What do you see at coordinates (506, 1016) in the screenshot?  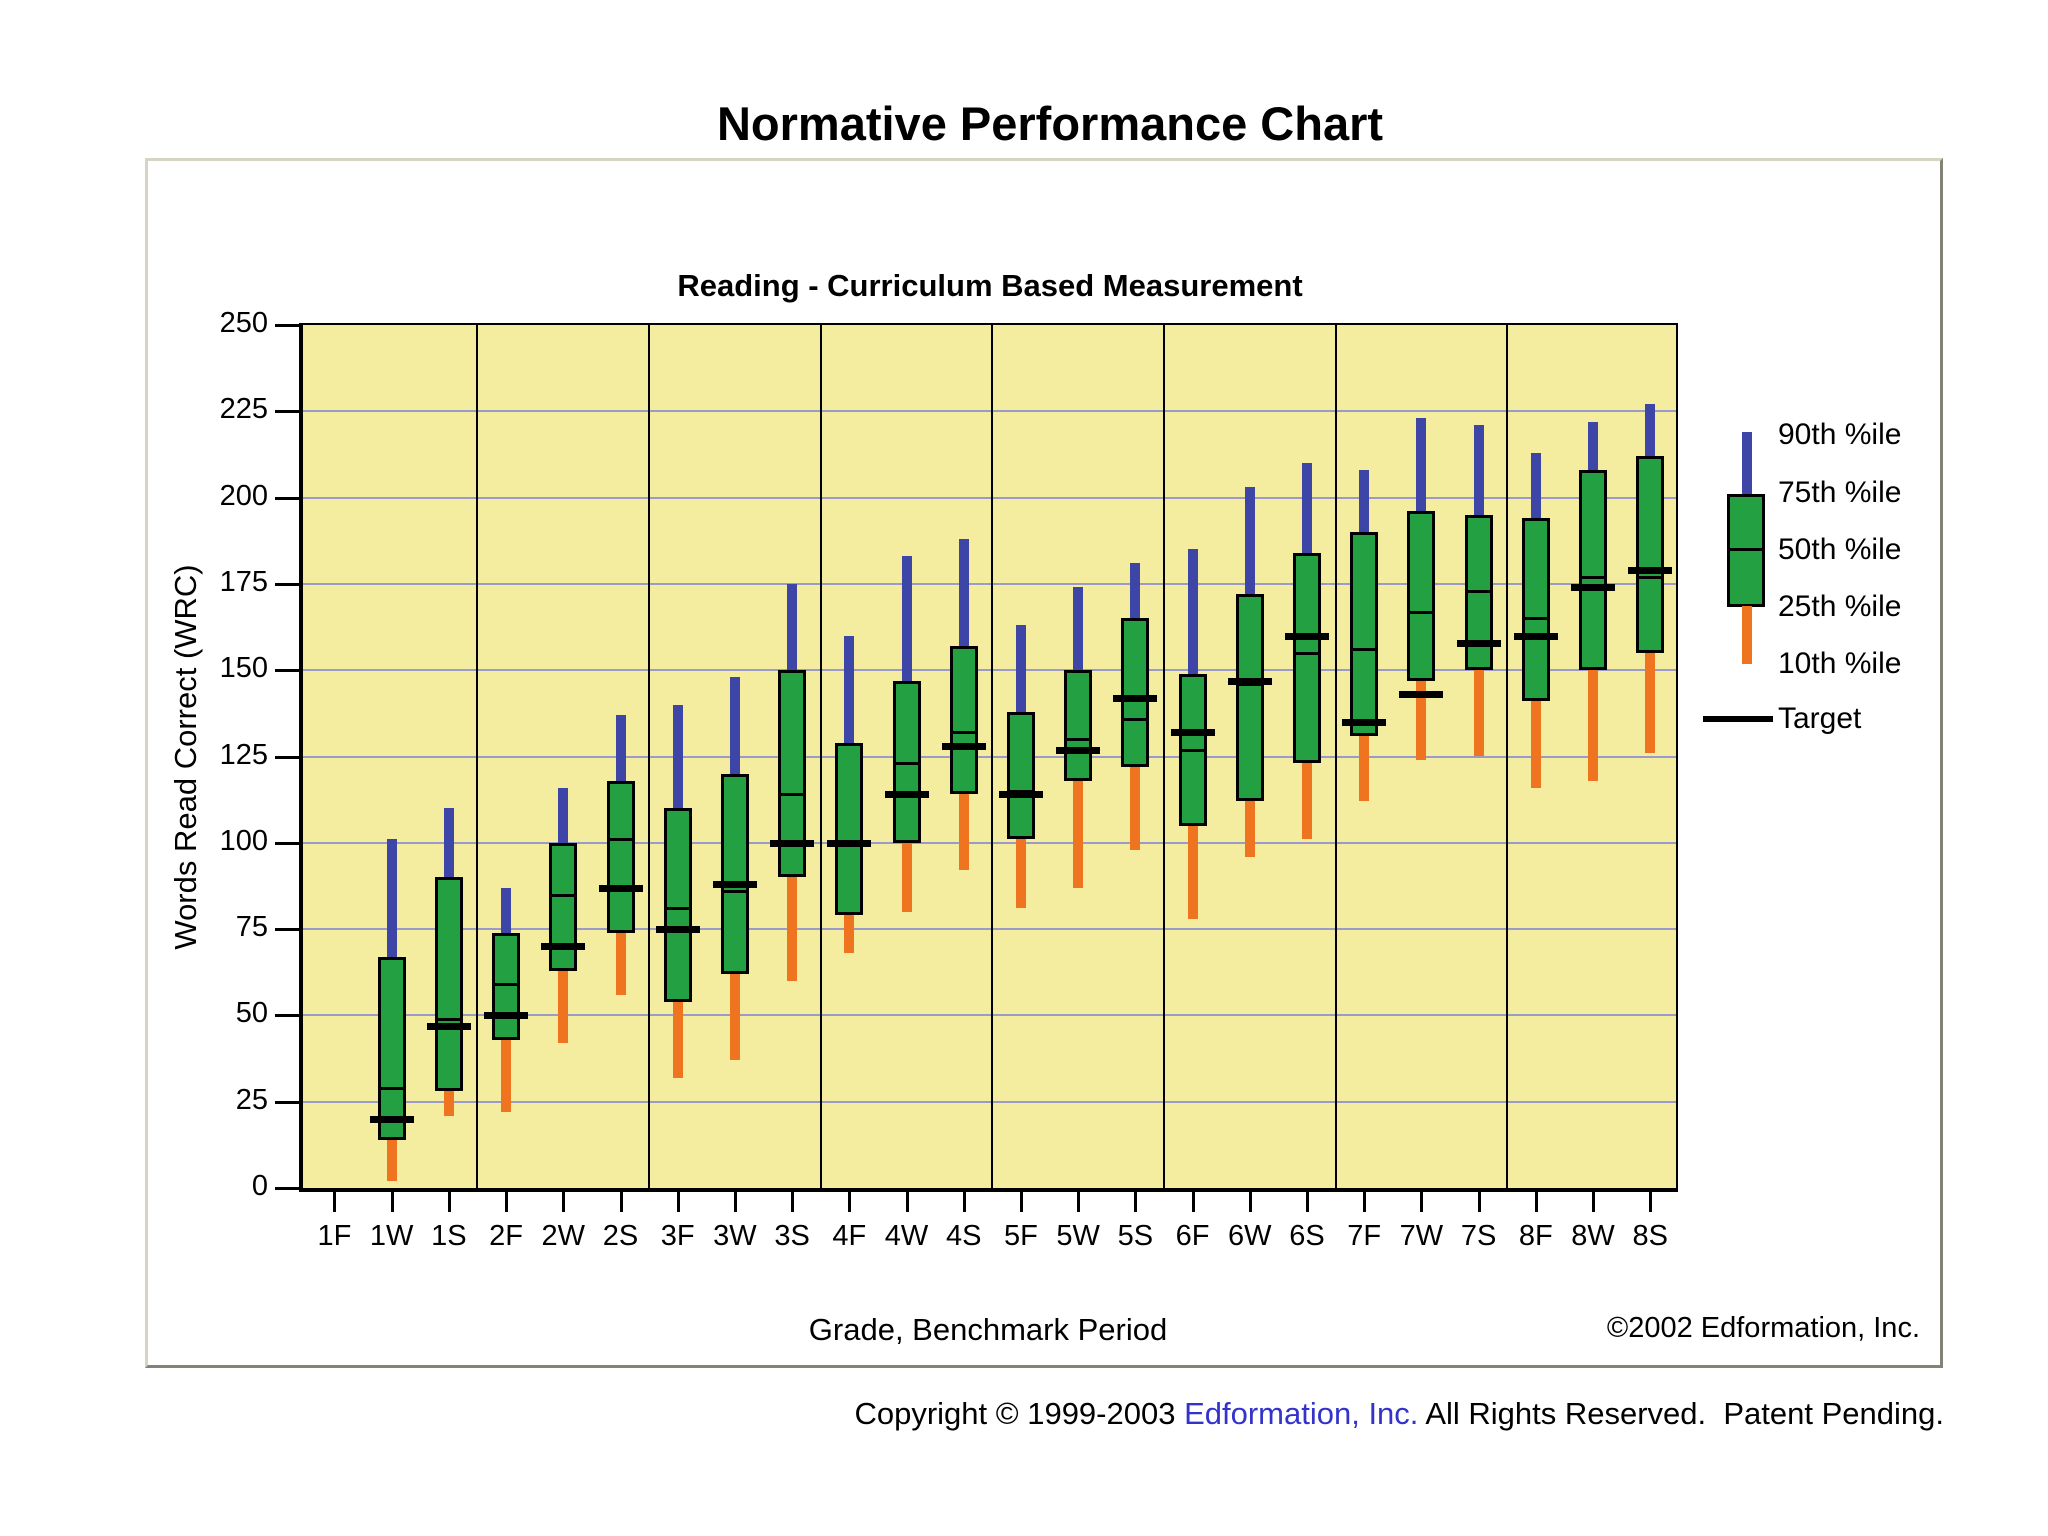 I see `target-2F` at bounding box center [506, 1016].